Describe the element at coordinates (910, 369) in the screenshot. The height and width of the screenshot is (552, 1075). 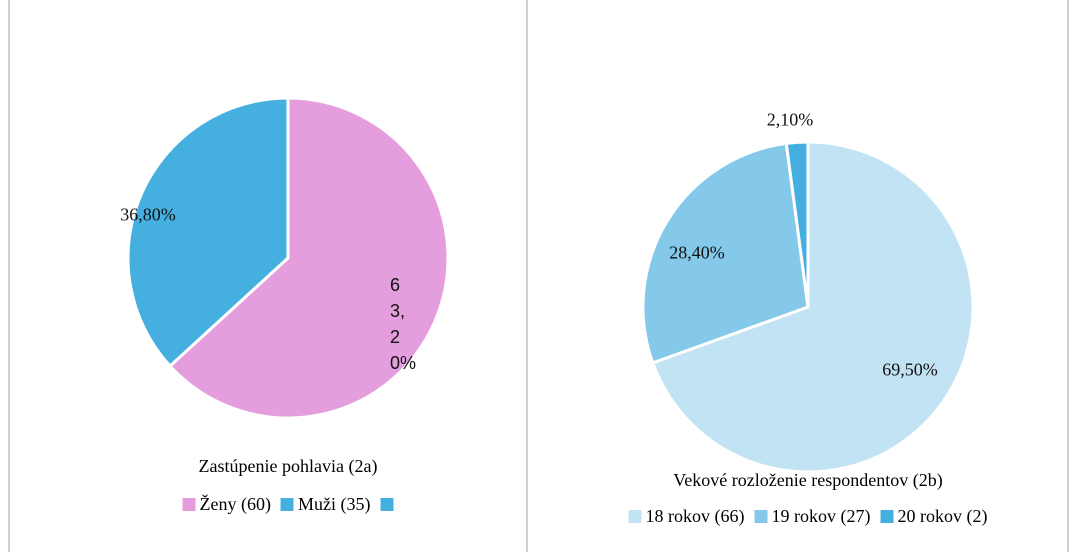
I see `data-label: 69,50%` at that location.